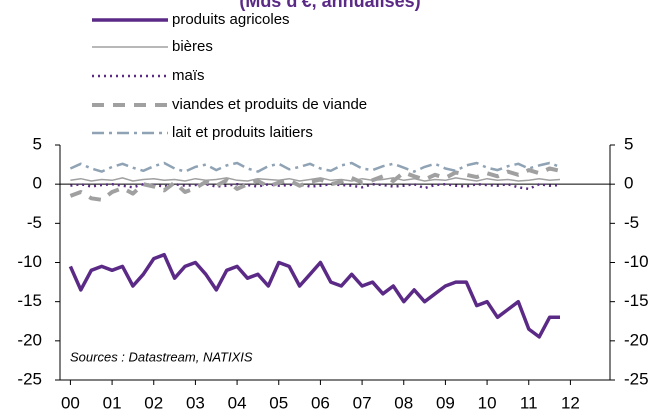 The image size is (661, 419). Describe the element at coordinates (37, 143) in the screenshot. I see `y-tick-label: 5` at that location.